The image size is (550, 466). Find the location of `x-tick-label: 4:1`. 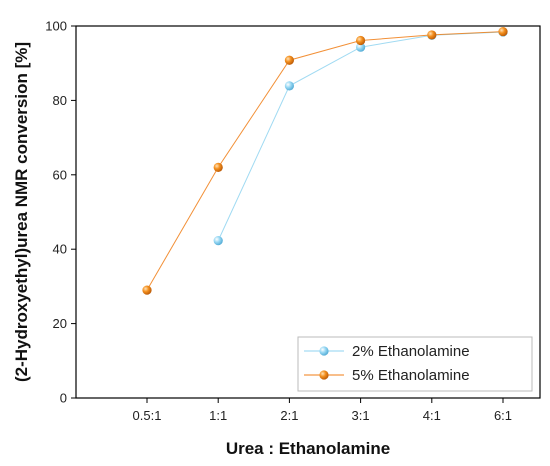

x-tick-label: 4:1 is located at coordinates (432, 415).